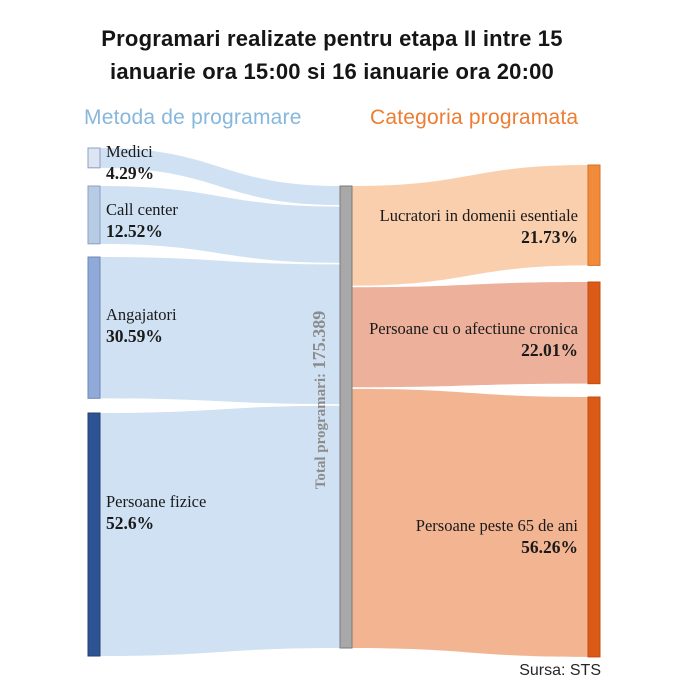  I want to click on right-node-label-lucratori-domenii-esentiale: Lucratori in domenii esentiale, so click(479, 215).